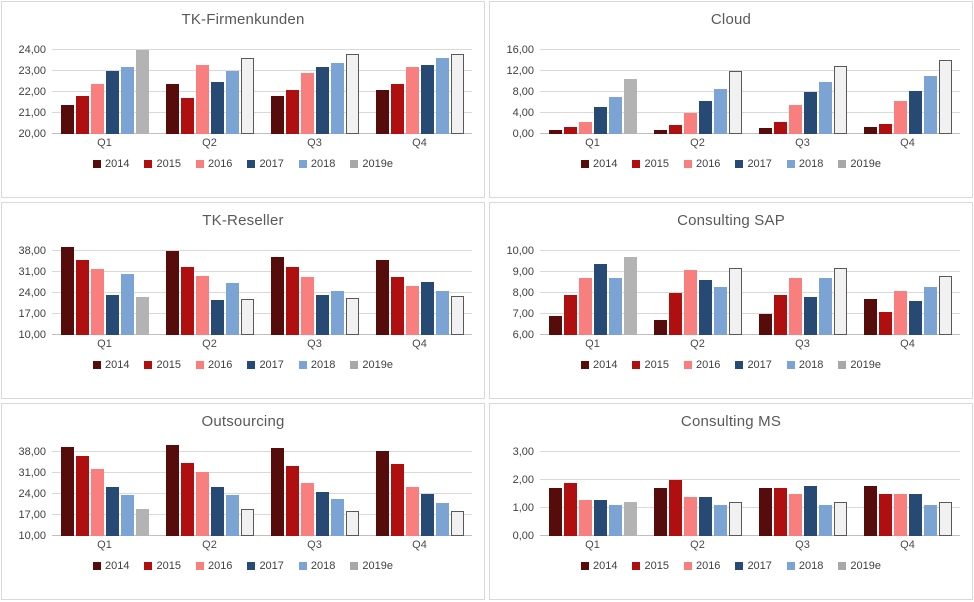  What do you see at coordinates (209, 344) in the screenshot?
I see `x-axis-label-q2: Q2` at bounding box center [209, 344].